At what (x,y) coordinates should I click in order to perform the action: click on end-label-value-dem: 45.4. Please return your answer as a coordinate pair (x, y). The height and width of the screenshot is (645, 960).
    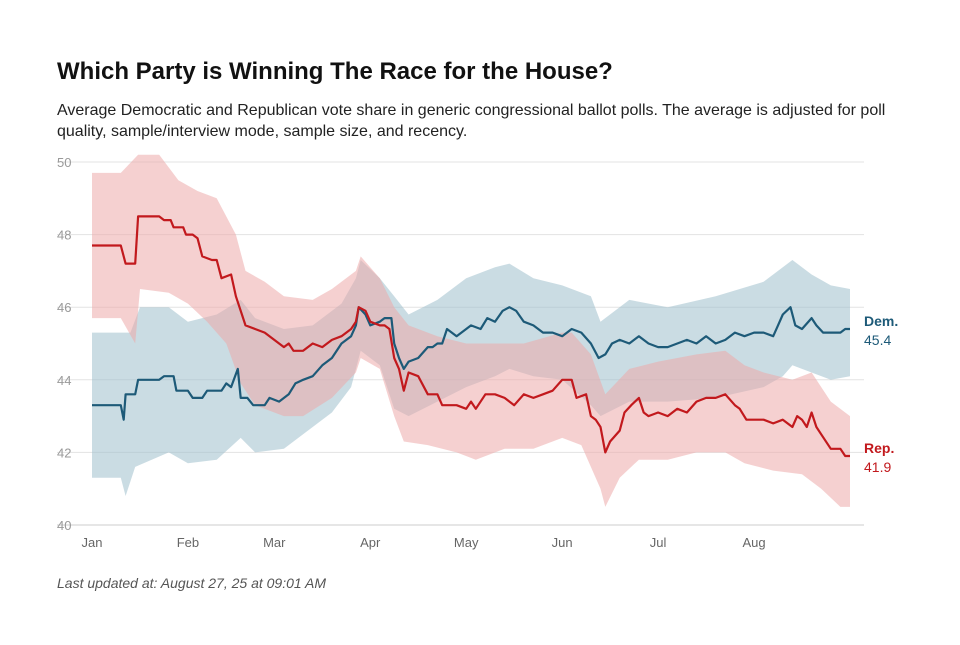
    Looking at the image, I should click on (877, 340).